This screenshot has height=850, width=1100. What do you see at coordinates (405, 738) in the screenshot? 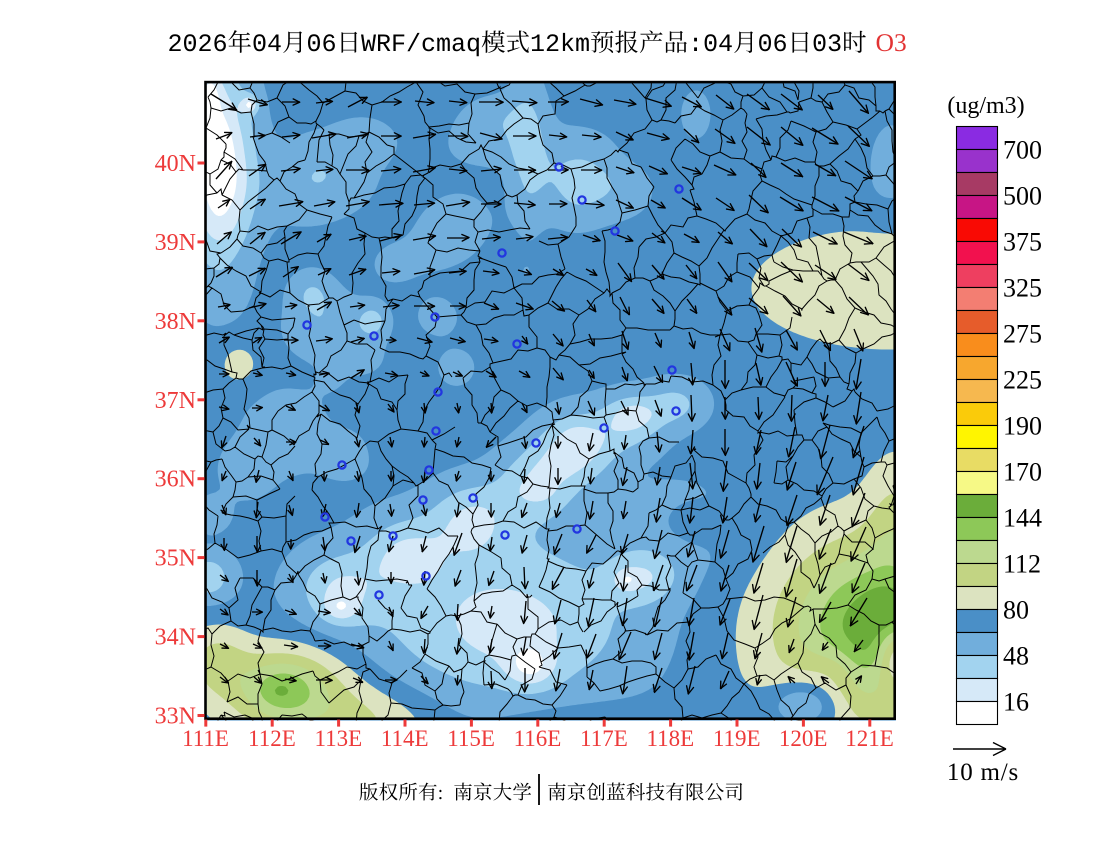
I see `svg-text: 114E` at bounding box center [405, 738].